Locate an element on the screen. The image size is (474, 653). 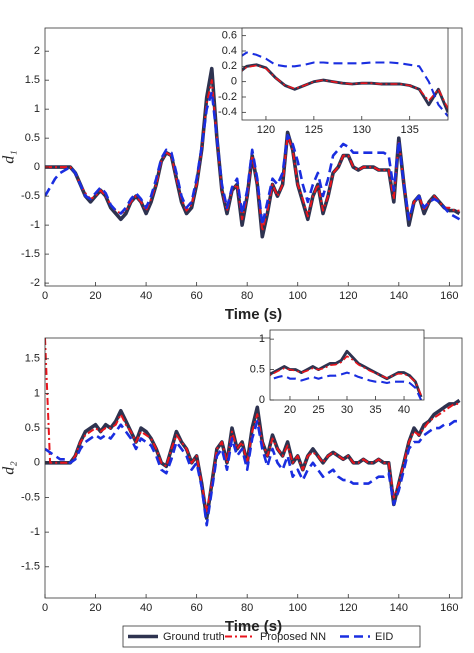
y-tick-label: -0.2 is located at coordinates (227, 97).